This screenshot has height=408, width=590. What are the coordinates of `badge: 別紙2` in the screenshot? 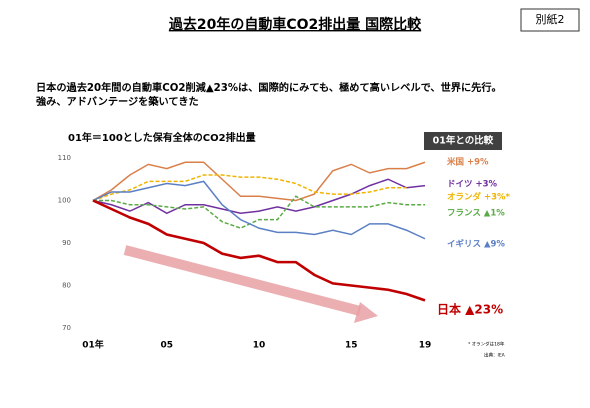 It's located at (550, 19).